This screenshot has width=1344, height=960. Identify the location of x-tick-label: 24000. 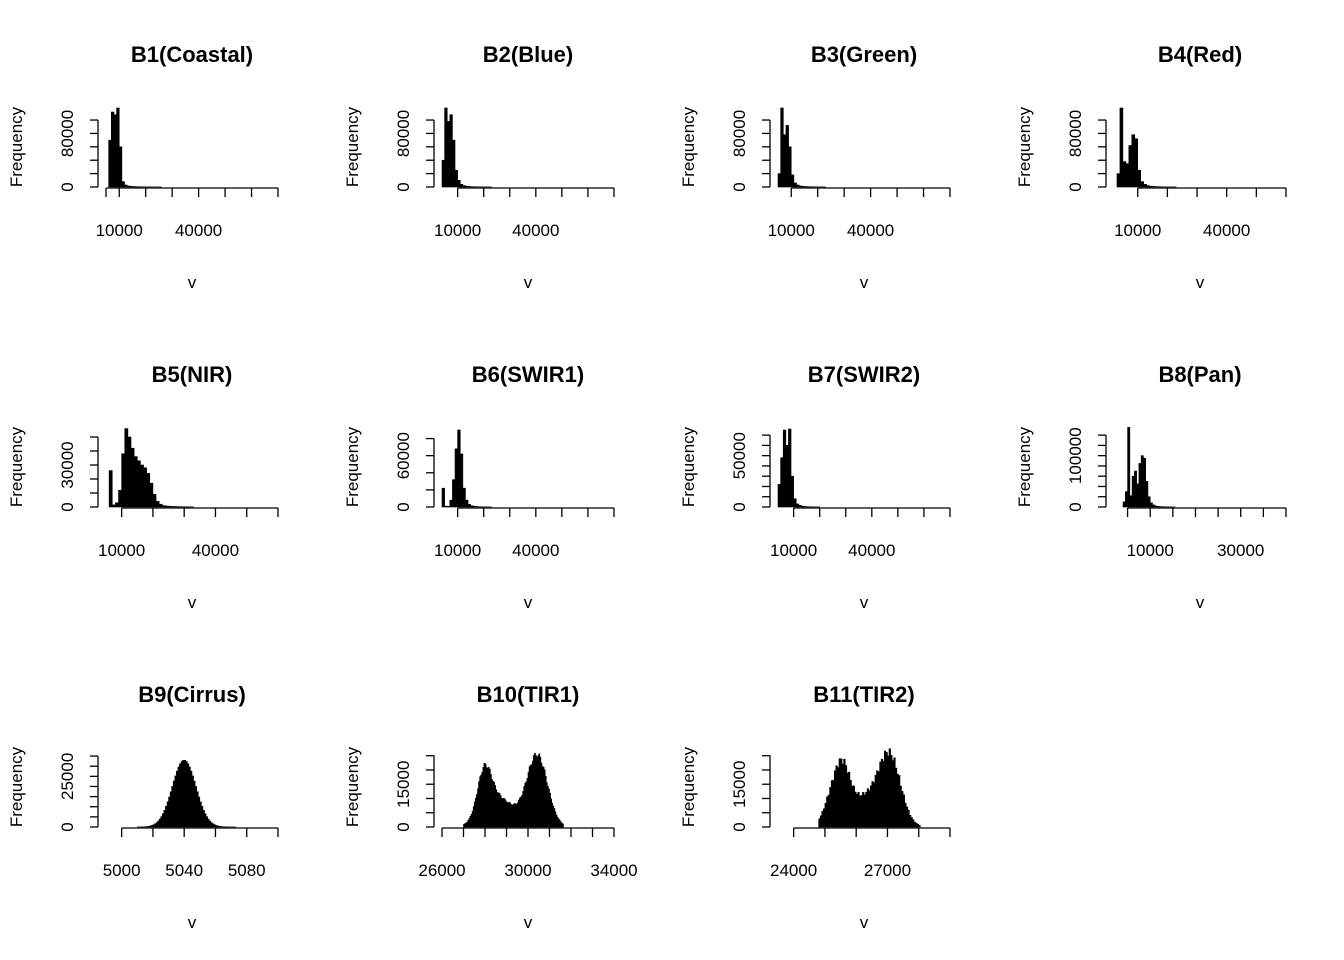
(793, 870).